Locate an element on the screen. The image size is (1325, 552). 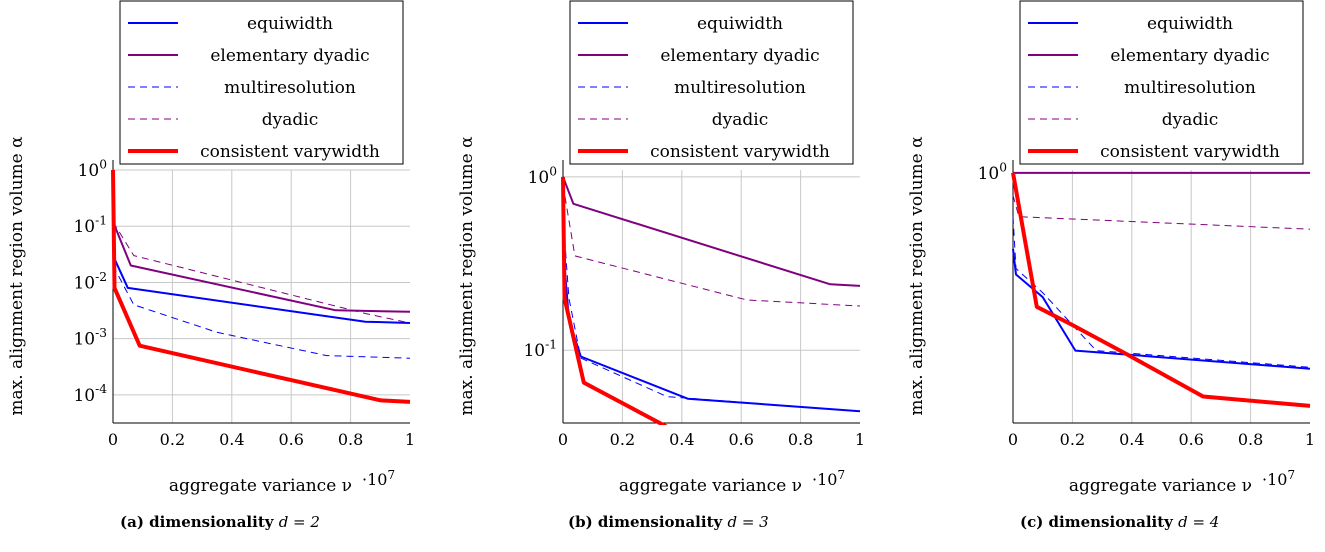
y-tick-label: 10⁻⁴ is located at coordinates (90, 394).